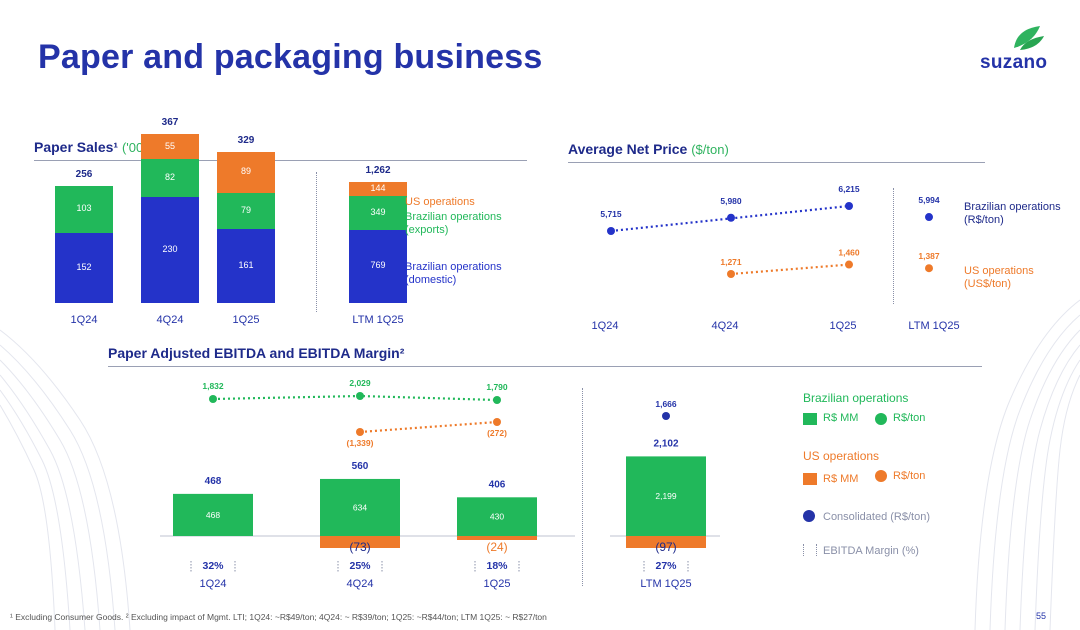  What do you see at coordinates (84, 174) in the screenshot?
I see `sales-total-0: 256` at bounding box center [84, 174].